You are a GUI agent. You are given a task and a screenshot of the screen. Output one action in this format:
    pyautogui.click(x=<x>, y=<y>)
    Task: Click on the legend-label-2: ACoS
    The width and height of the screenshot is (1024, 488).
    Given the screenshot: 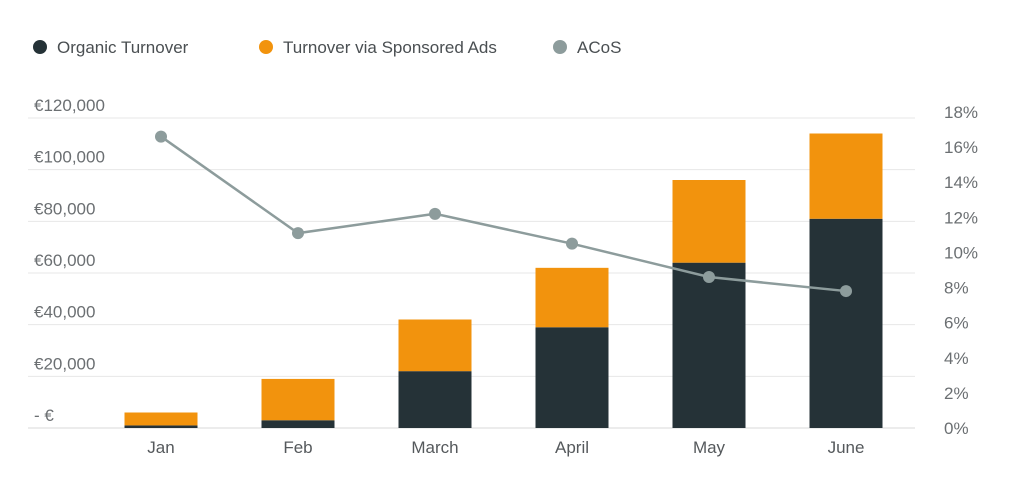 What is the action you would take?
    pyautogui.click(x=599, y=47)
    